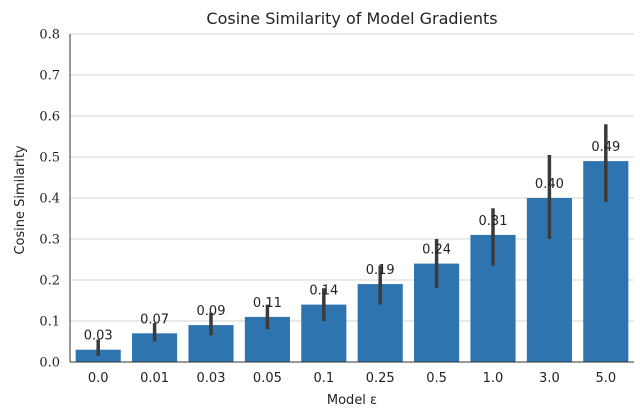 This screenshot has width=640, height=410. What do you see at coordinates (49, 158) in the screenshot?
I see `y-tick-label: 0.5` at bounding box center [49, 158].